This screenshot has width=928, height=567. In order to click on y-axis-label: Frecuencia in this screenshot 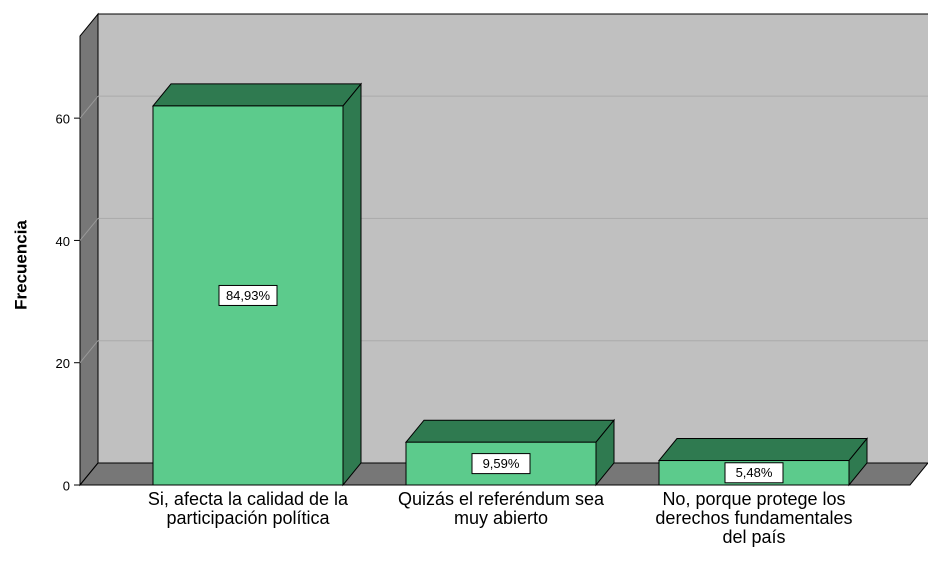, I will do `click(20, 265)`.